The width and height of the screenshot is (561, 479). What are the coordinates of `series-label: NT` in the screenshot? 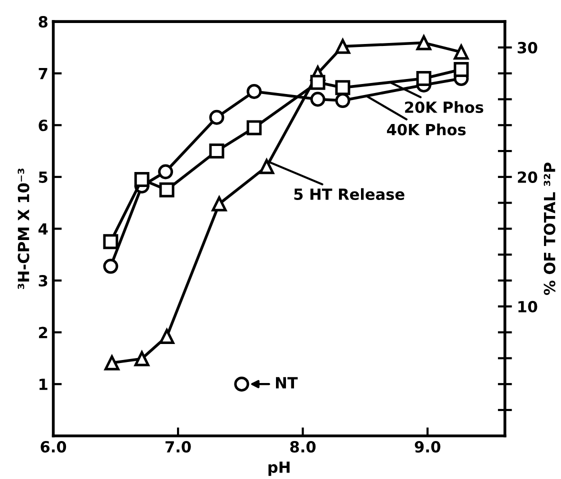 It's located at (287, 382).